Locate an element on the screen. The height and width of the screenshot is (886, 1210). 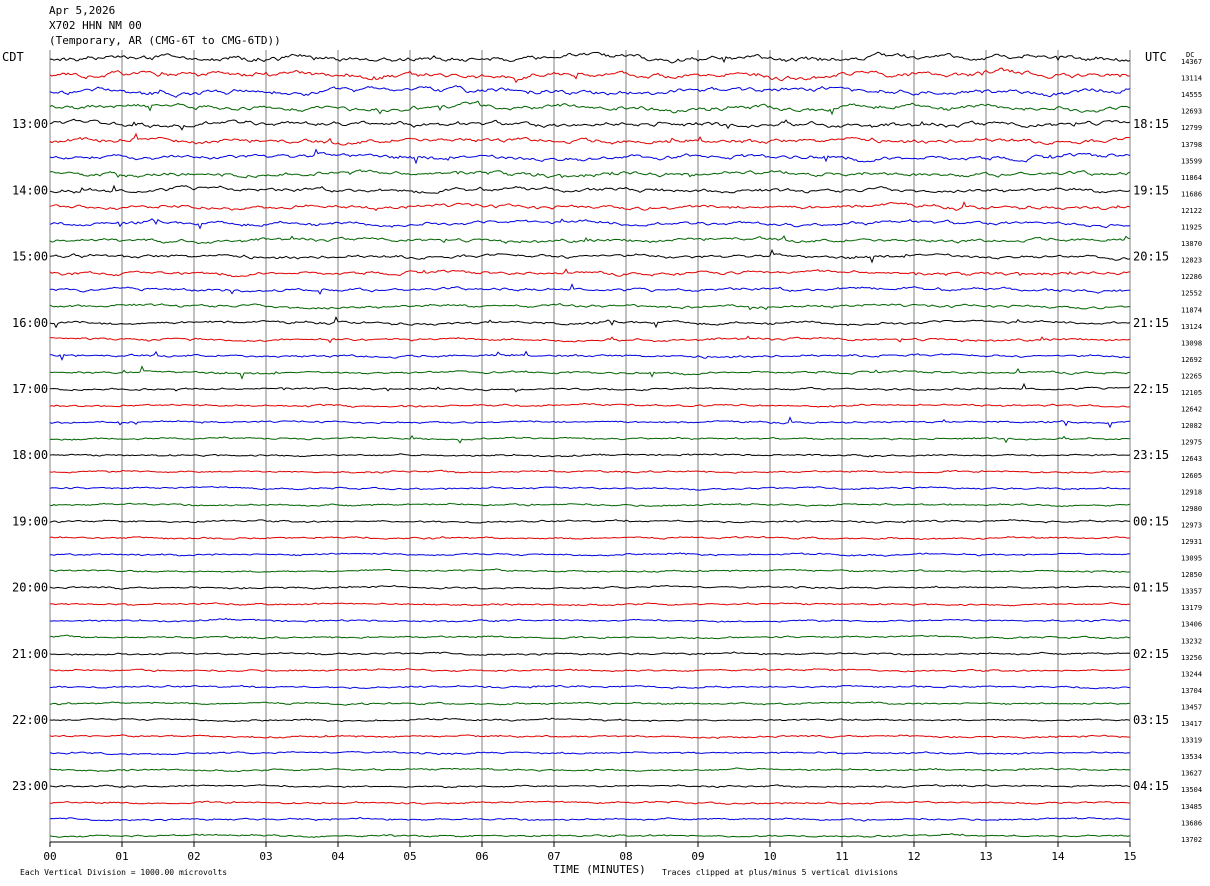
dc-offset-label: 12082 is located at coordinates (1191, 426).